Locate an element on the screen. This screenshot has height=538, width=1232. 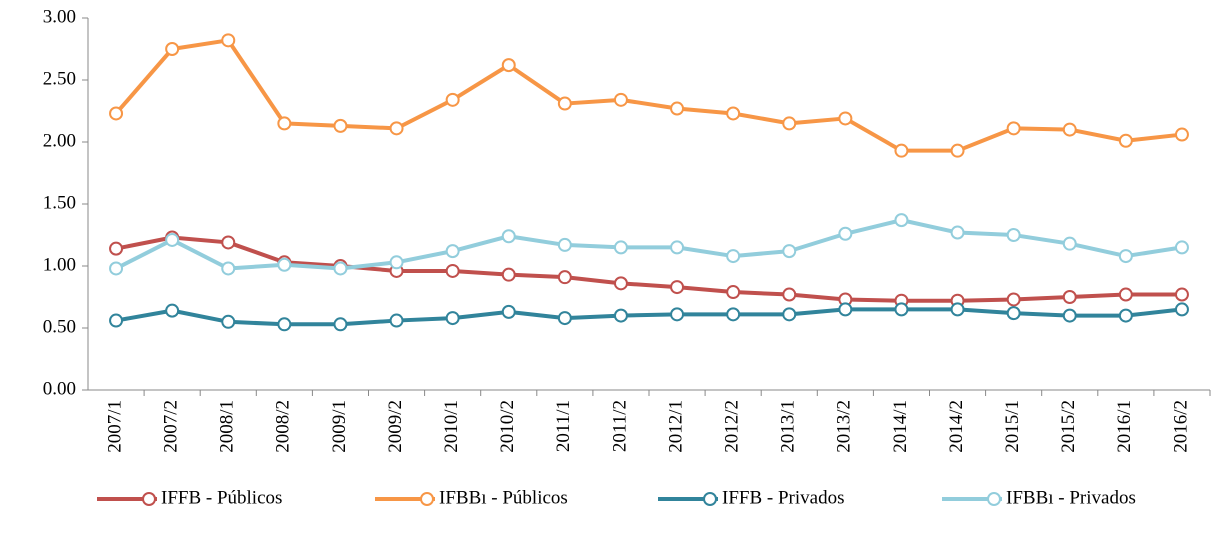
y-tick-label: 1.50 is located at coordinates (59, 202).